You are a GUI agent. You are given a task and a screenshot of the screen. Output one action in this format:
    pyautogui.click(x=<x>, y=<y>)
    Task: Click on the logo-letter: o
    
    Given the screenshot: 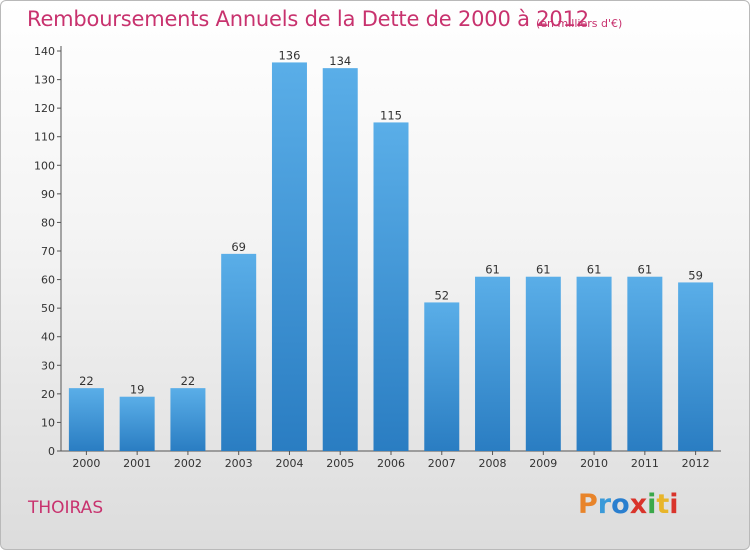 What is the action you would take?
    pyautogui.click(x=620, y=504)
    